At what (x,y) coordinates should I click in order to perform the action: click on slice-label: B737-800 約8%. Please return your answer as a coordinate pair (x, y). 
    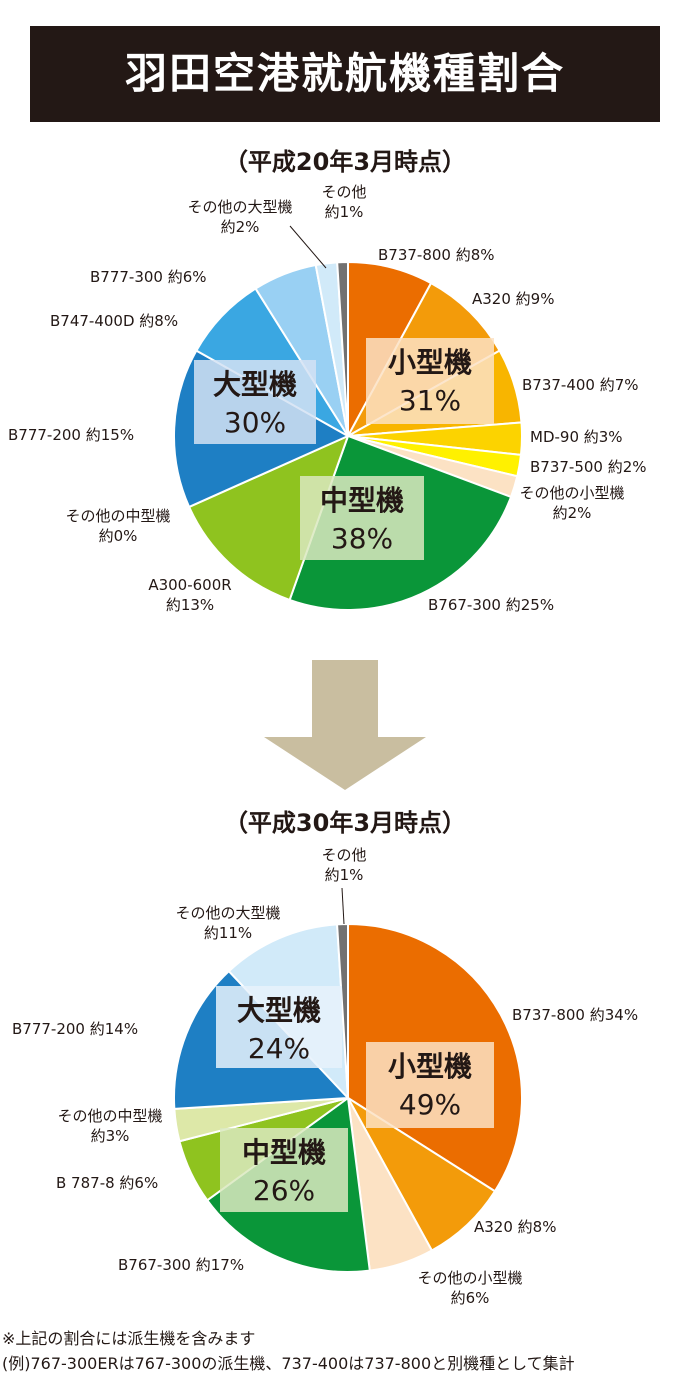
    Looking at the image, I should click on (436, 255).